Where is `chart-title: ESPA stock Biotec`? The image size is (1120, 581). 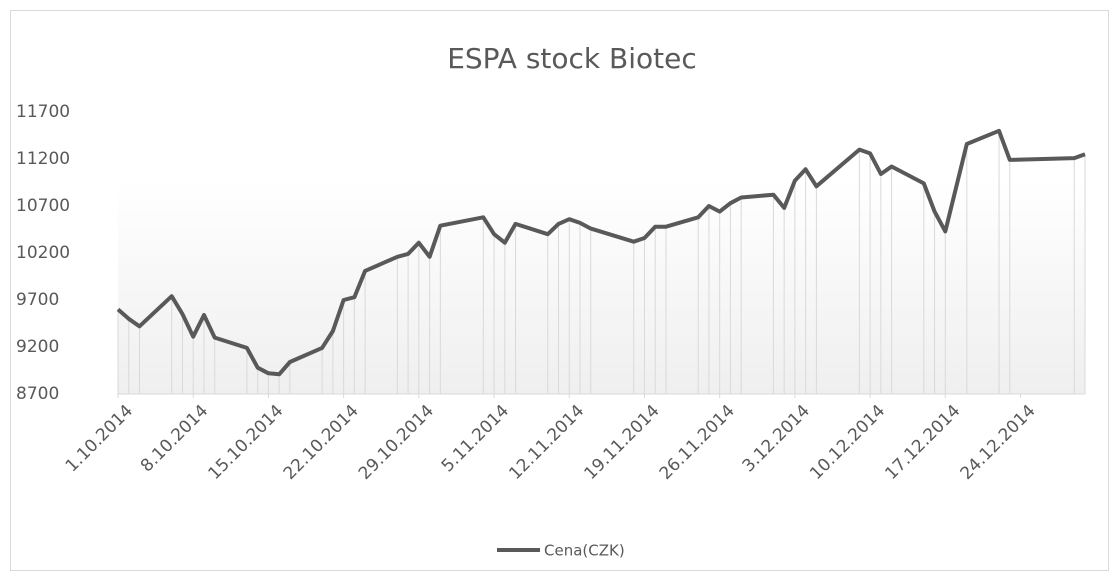 chart-title: ESPA stock Biotec is located at coordinates (572, 58).